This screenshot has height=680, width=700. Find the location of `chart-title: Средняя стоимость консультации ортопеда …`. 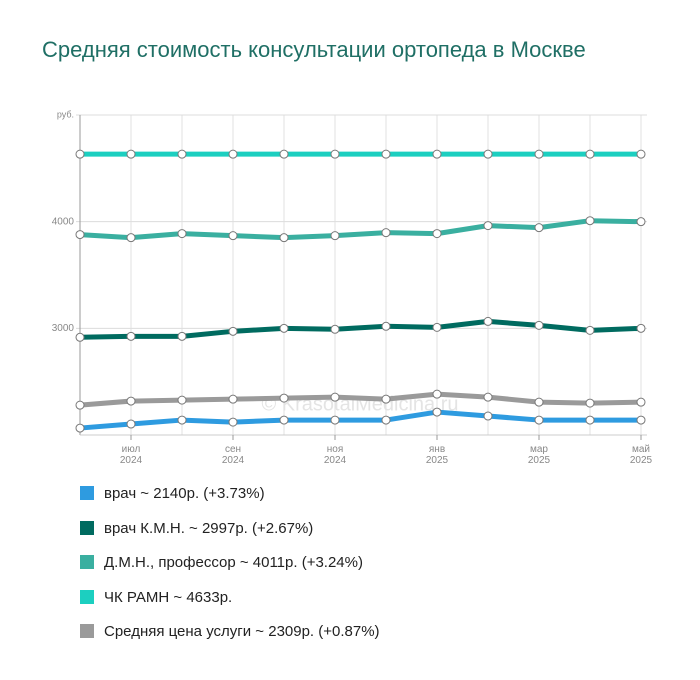

chart-title: Средняя стоимость консультации ортопеда … is located at coordinates (314, 49).